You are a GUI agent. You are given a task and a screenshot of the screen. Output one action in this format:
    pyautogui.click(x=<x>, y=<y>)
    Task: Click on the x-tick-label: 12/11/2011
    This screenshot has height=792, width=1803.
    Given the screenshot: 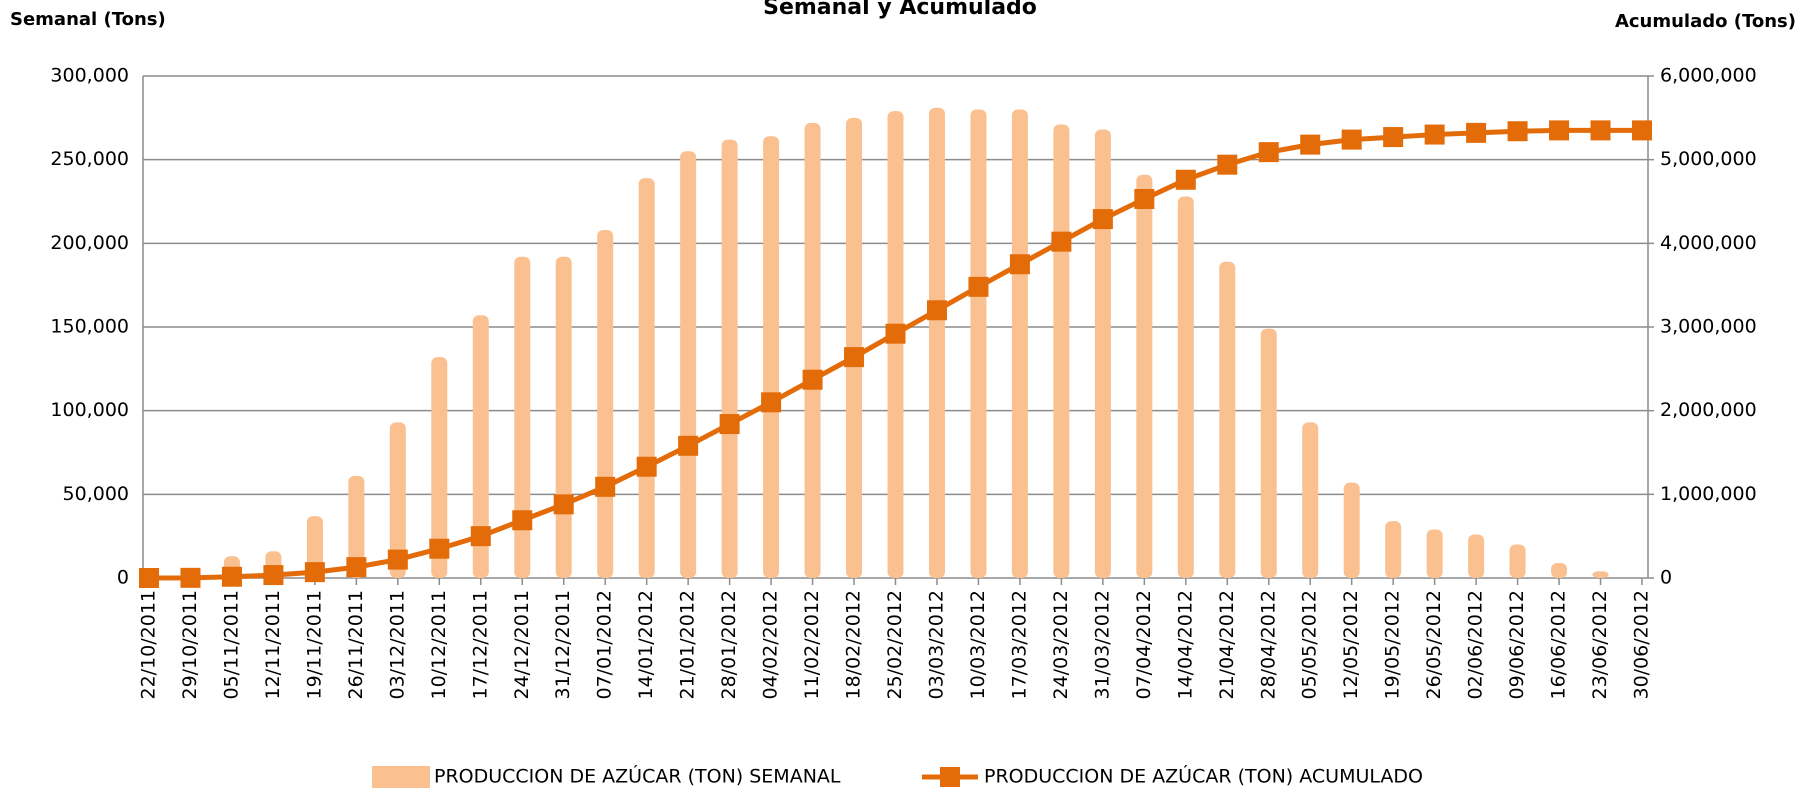 What is the action you would take?
    pyautogui.click(x=273, y=645)
    